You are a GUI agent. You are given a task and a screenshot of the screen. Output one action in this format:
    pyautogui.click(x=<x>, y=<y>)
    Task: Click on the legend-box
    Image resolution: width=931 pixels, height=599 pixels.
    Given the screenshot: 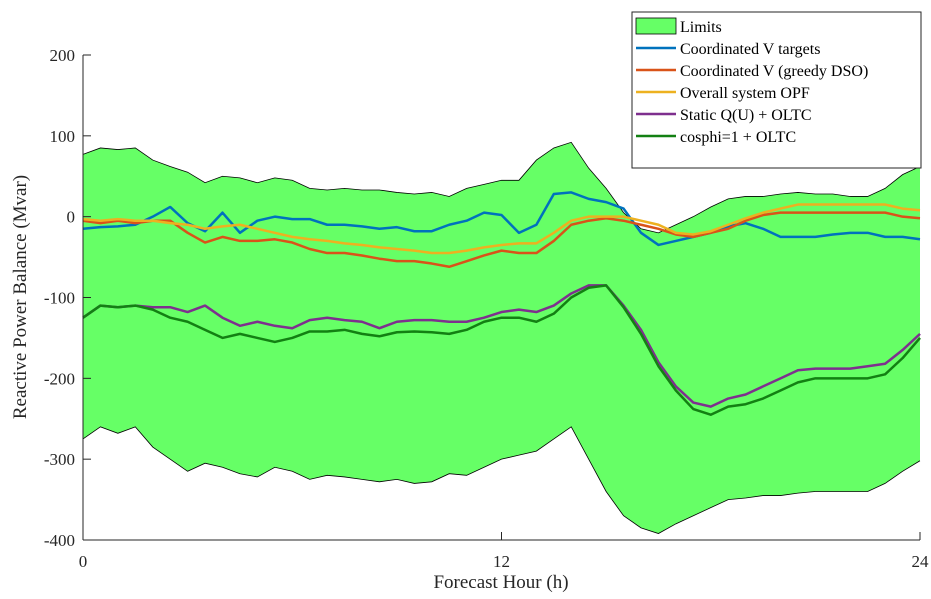 What is the action you would take?
    pyautogui.click(x=776, y=90)
    